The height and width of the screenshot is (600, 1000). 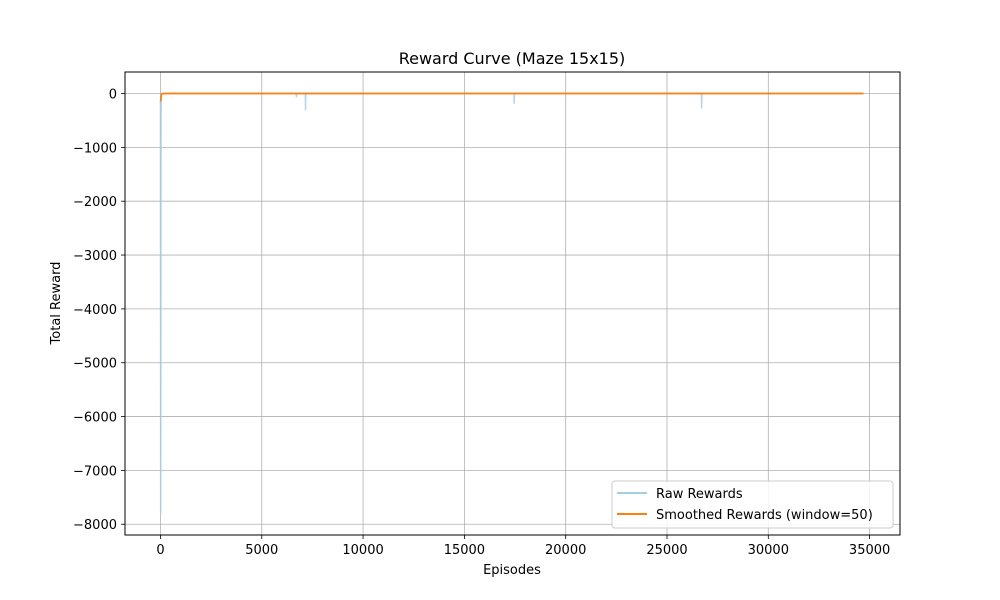 I want to click on legend: Raw Rewards Smoothed Rewards (window=50), so click(x=752, y=504).